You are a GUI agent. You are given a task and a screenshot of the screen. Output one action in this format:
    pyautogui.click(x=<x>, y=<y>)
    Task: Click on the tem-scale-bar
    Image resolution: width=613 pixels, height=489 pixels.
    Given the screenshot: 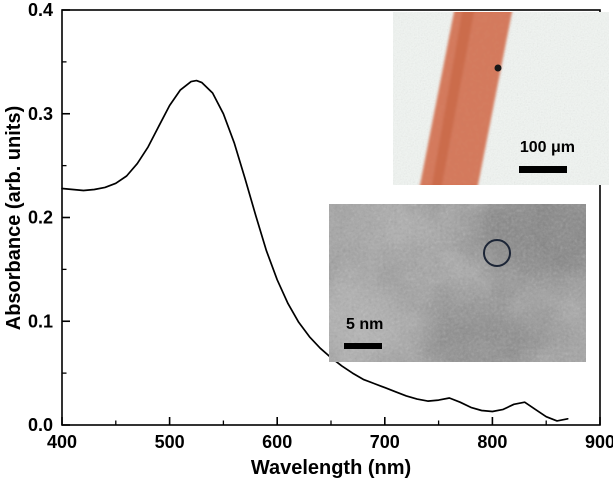 What is the action you would take?
    pyautogui.click(x=363, y=346)
    